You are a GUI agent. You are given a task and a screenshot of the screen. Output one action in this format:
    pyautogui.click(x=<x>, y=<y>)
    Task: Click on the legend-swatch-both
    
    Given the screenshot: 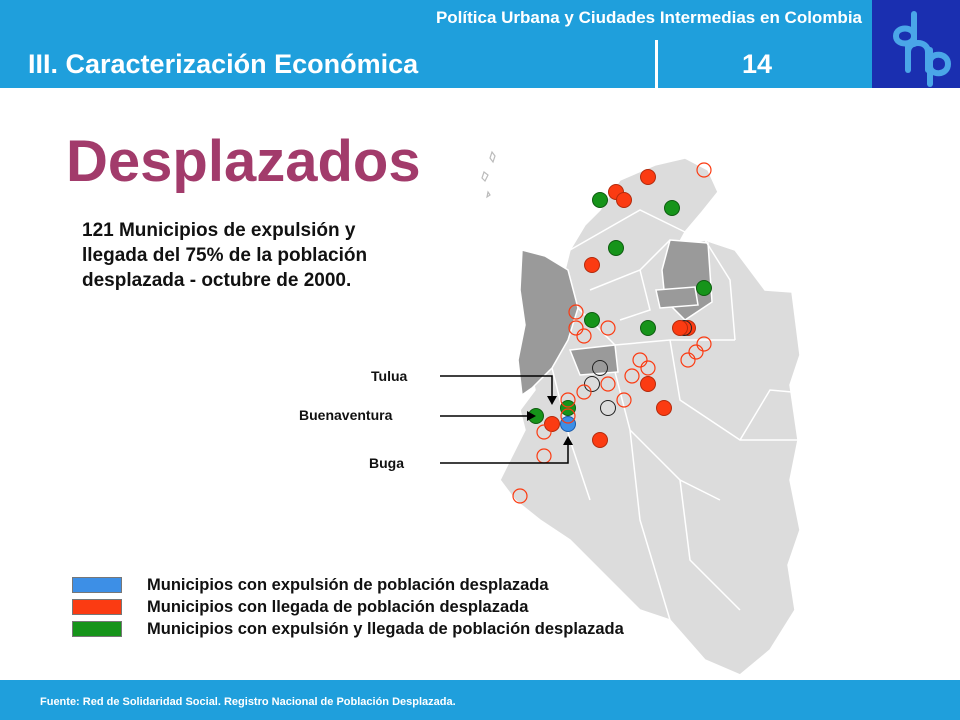 What is the action you would take?
    pyautogui.click(x=97, y=629)
    